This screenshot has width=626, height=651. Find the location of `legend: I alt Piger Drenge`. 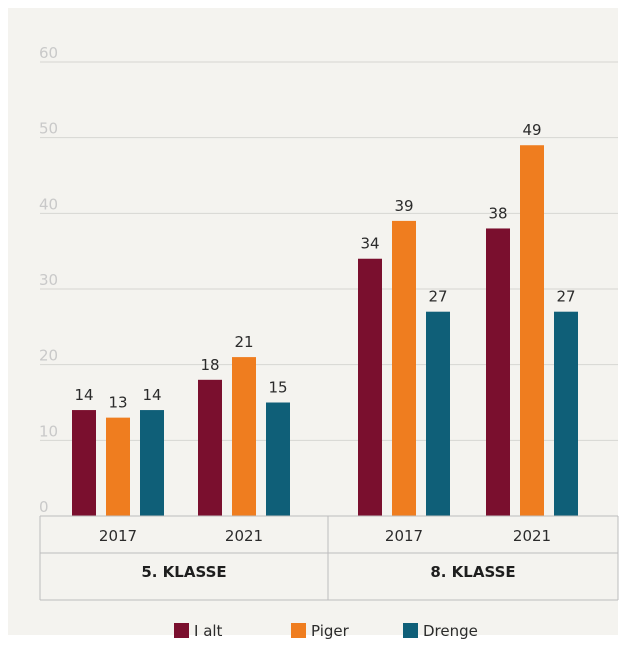

legend: I alt Piger Drenge is located at coordinates (326, 631).